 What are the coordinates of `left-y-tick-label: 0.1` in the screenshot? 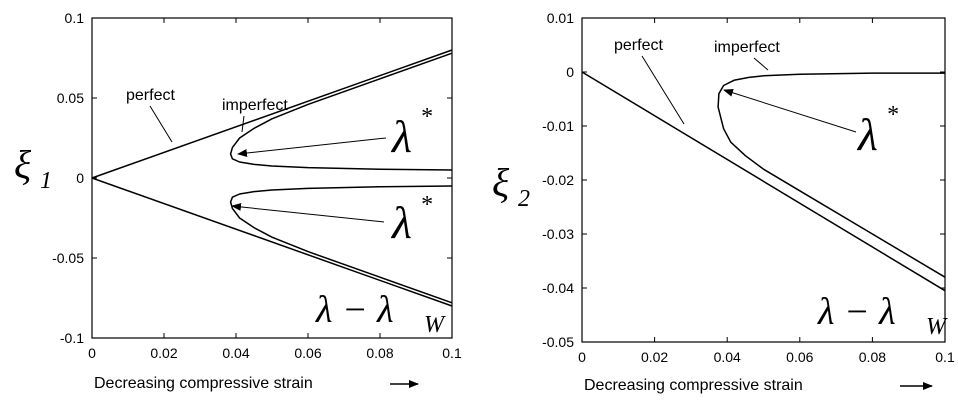 It's located at (75, 18).